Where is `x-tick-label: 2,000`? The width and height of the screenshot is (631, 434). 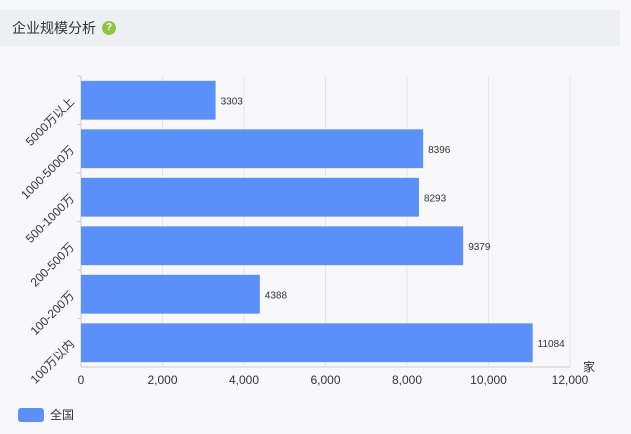 x-tick-label: 2,000 is located at coordinates (162, 380).